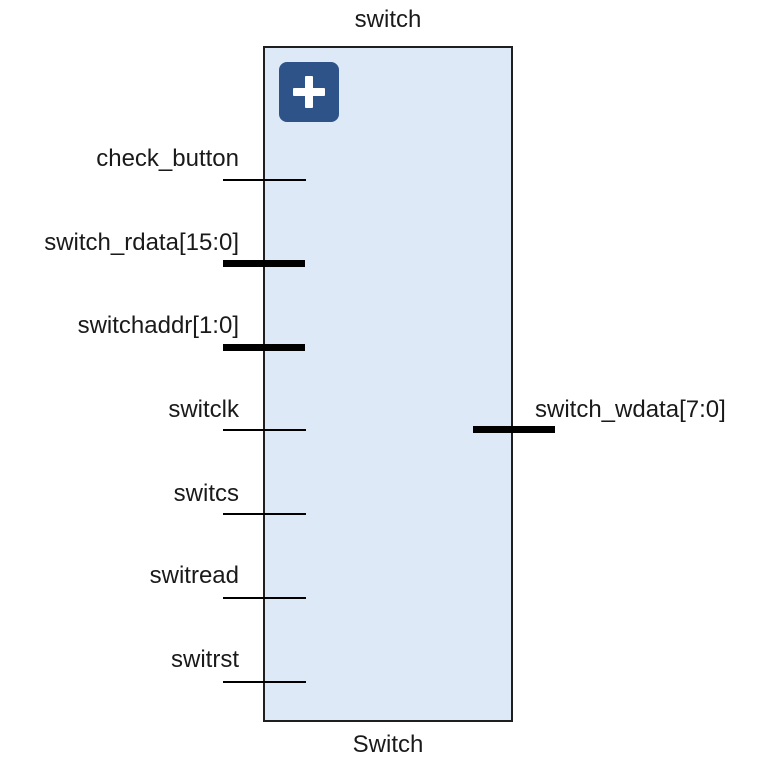 The height and width of the screenshot is (777, 776). I want to click on port-wire-switclk, so click(264, 430).